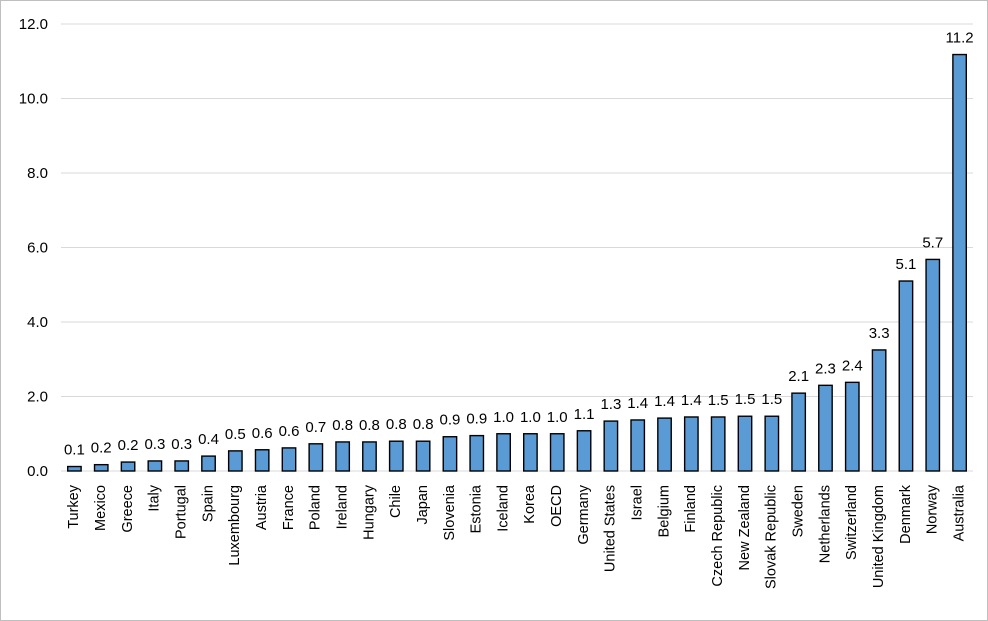 Image resolution: width=988 pixels, height=621 pixels. Describe the element at coordinates (691, 509) in the screenshot. I see `category-label: Finland` at that location.